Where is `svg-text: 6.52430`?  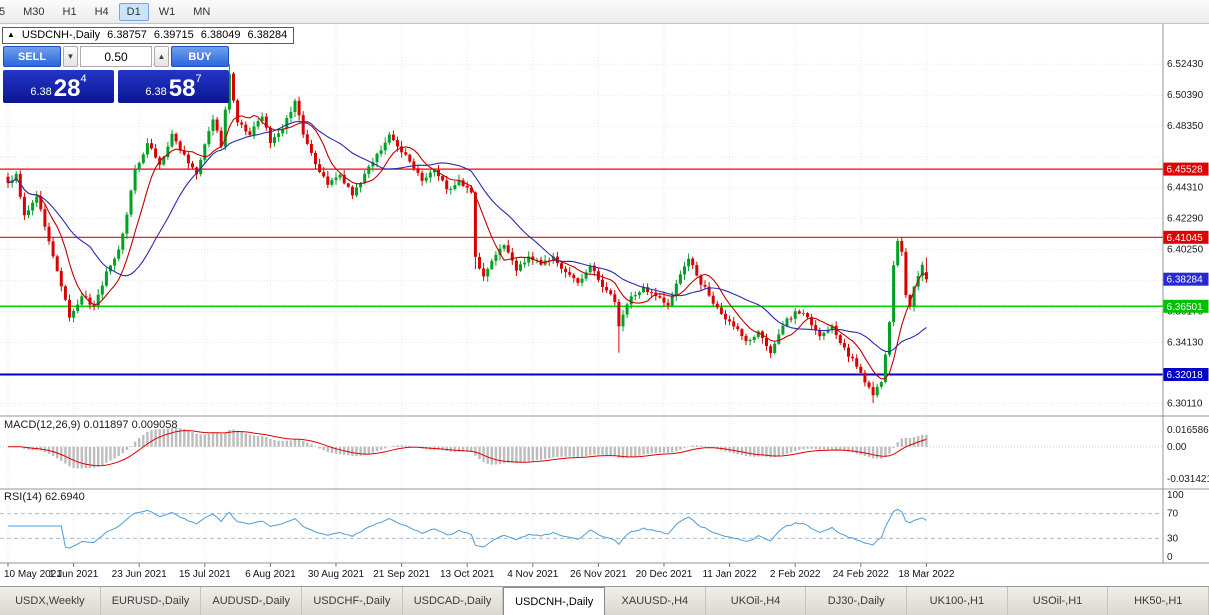 svg-text: 6.52430 is located at coordinates (1185, 64).